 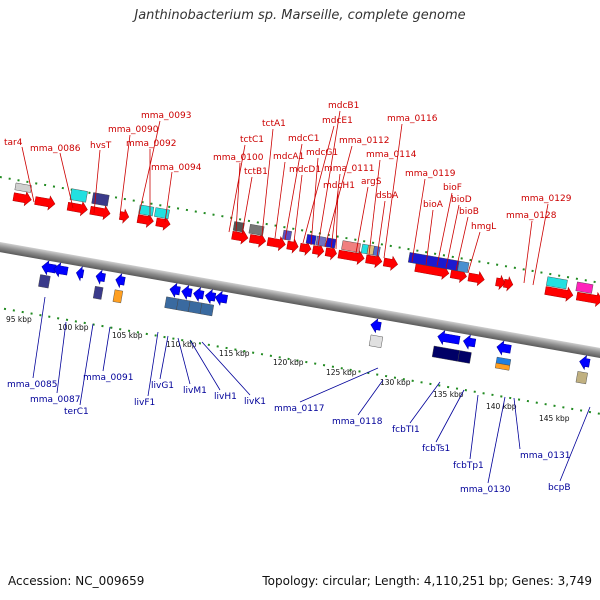 What do you see at coordinates (127, 335) in the screenshot?
I see `kbp-tick-label: 105 kbp` at bounding box center [127, 335].